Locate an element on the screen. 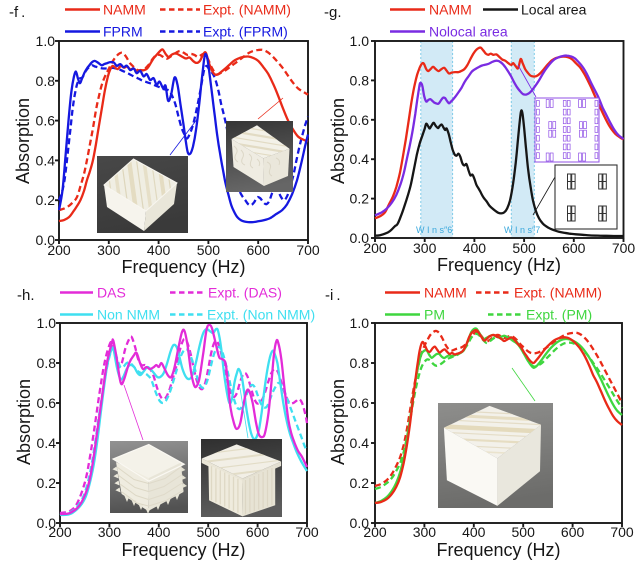 The width and height of the screenshot is (639, 566). svg-text: -i . is located at coordinates (333, 295).